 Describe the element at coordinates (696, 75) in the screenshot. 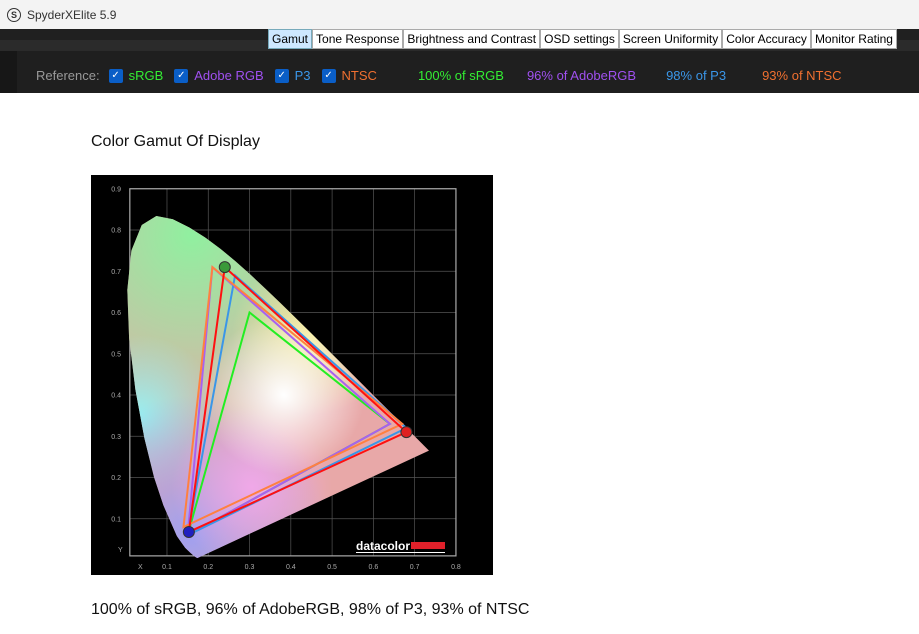

I see `result-p3: 98% of P3` at that location.